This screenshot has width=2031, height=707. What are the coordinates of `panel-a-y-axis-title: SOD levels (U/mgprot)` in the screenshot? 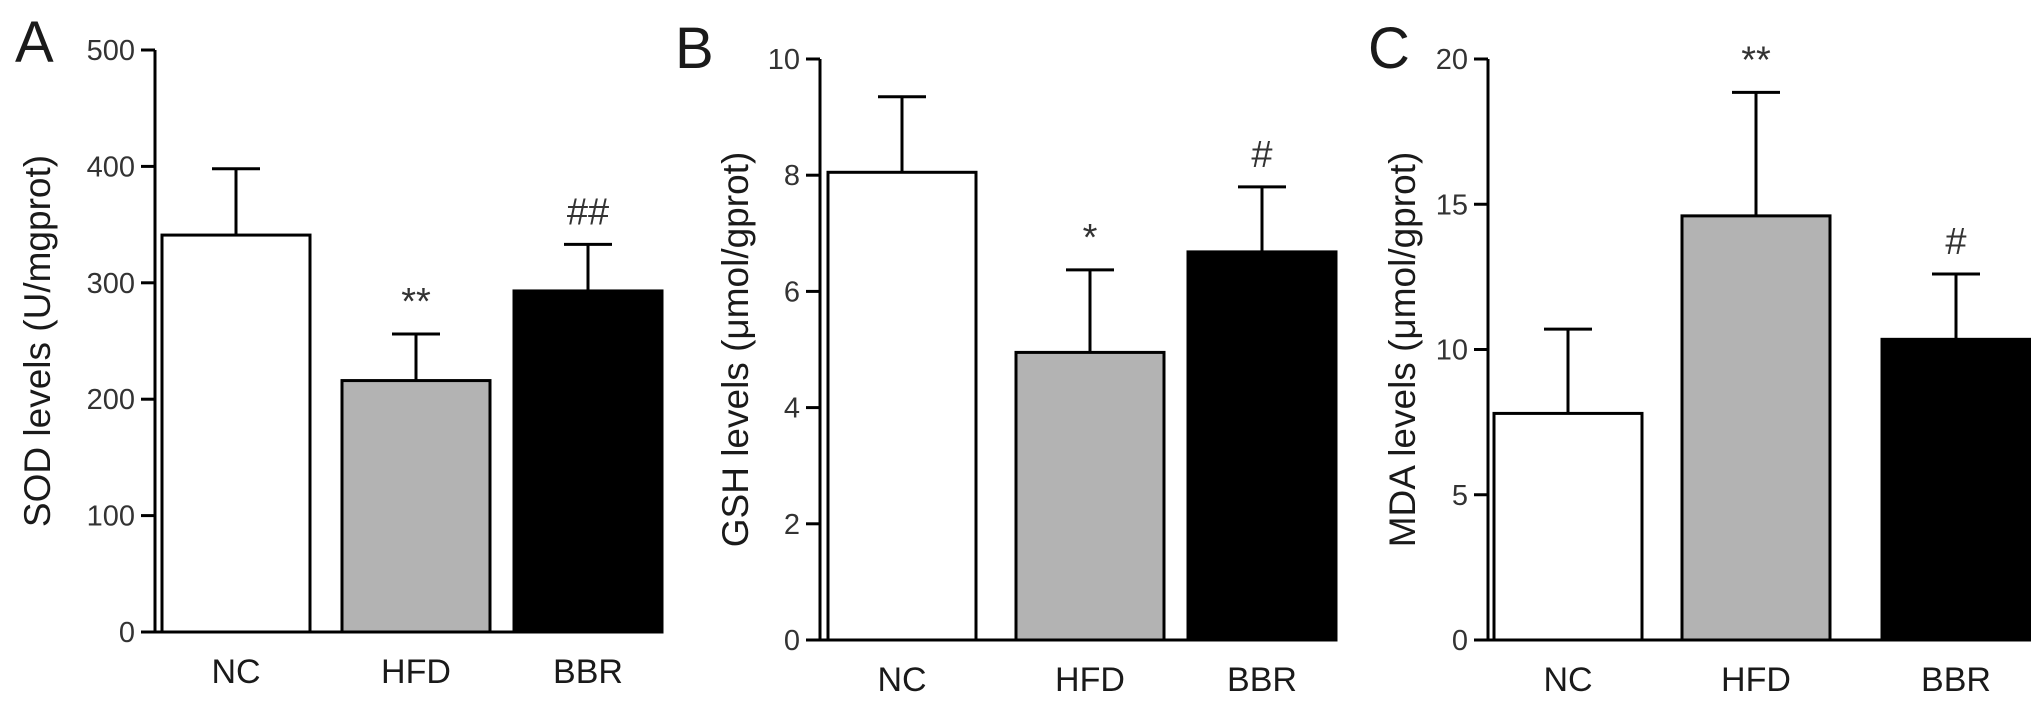 It's located at (37, 341).